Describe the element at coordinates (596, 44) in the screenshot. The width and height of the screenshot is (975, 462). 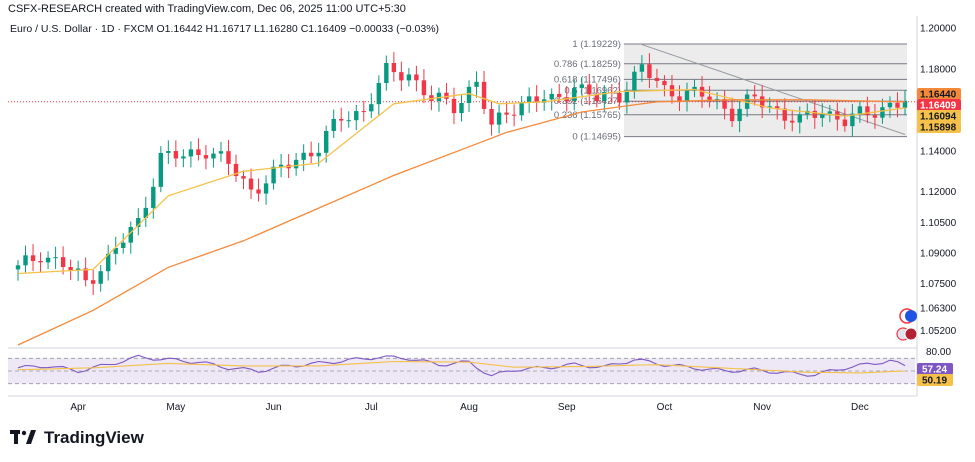
I see `fibonacci-level-label: 1 (1.19229)` at that location.